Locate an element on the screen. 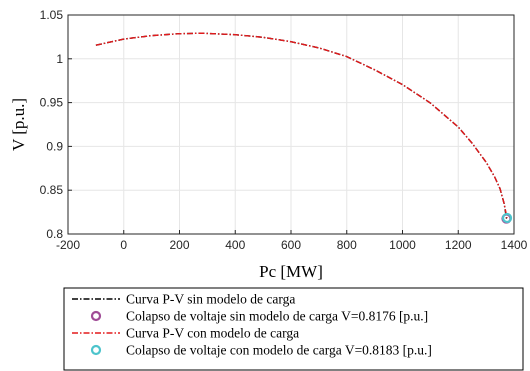 The height and width of the screenshot is (371, 530). x-tick-label: 600 is located at coordinates (291, 245).